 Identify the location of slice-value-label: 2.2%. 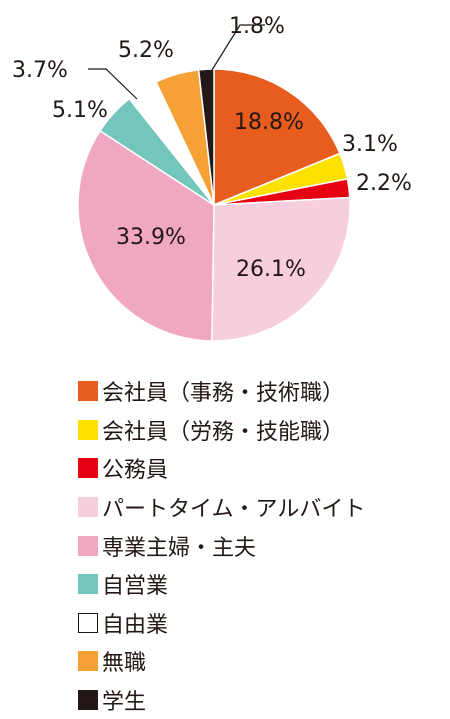
(384, 183).